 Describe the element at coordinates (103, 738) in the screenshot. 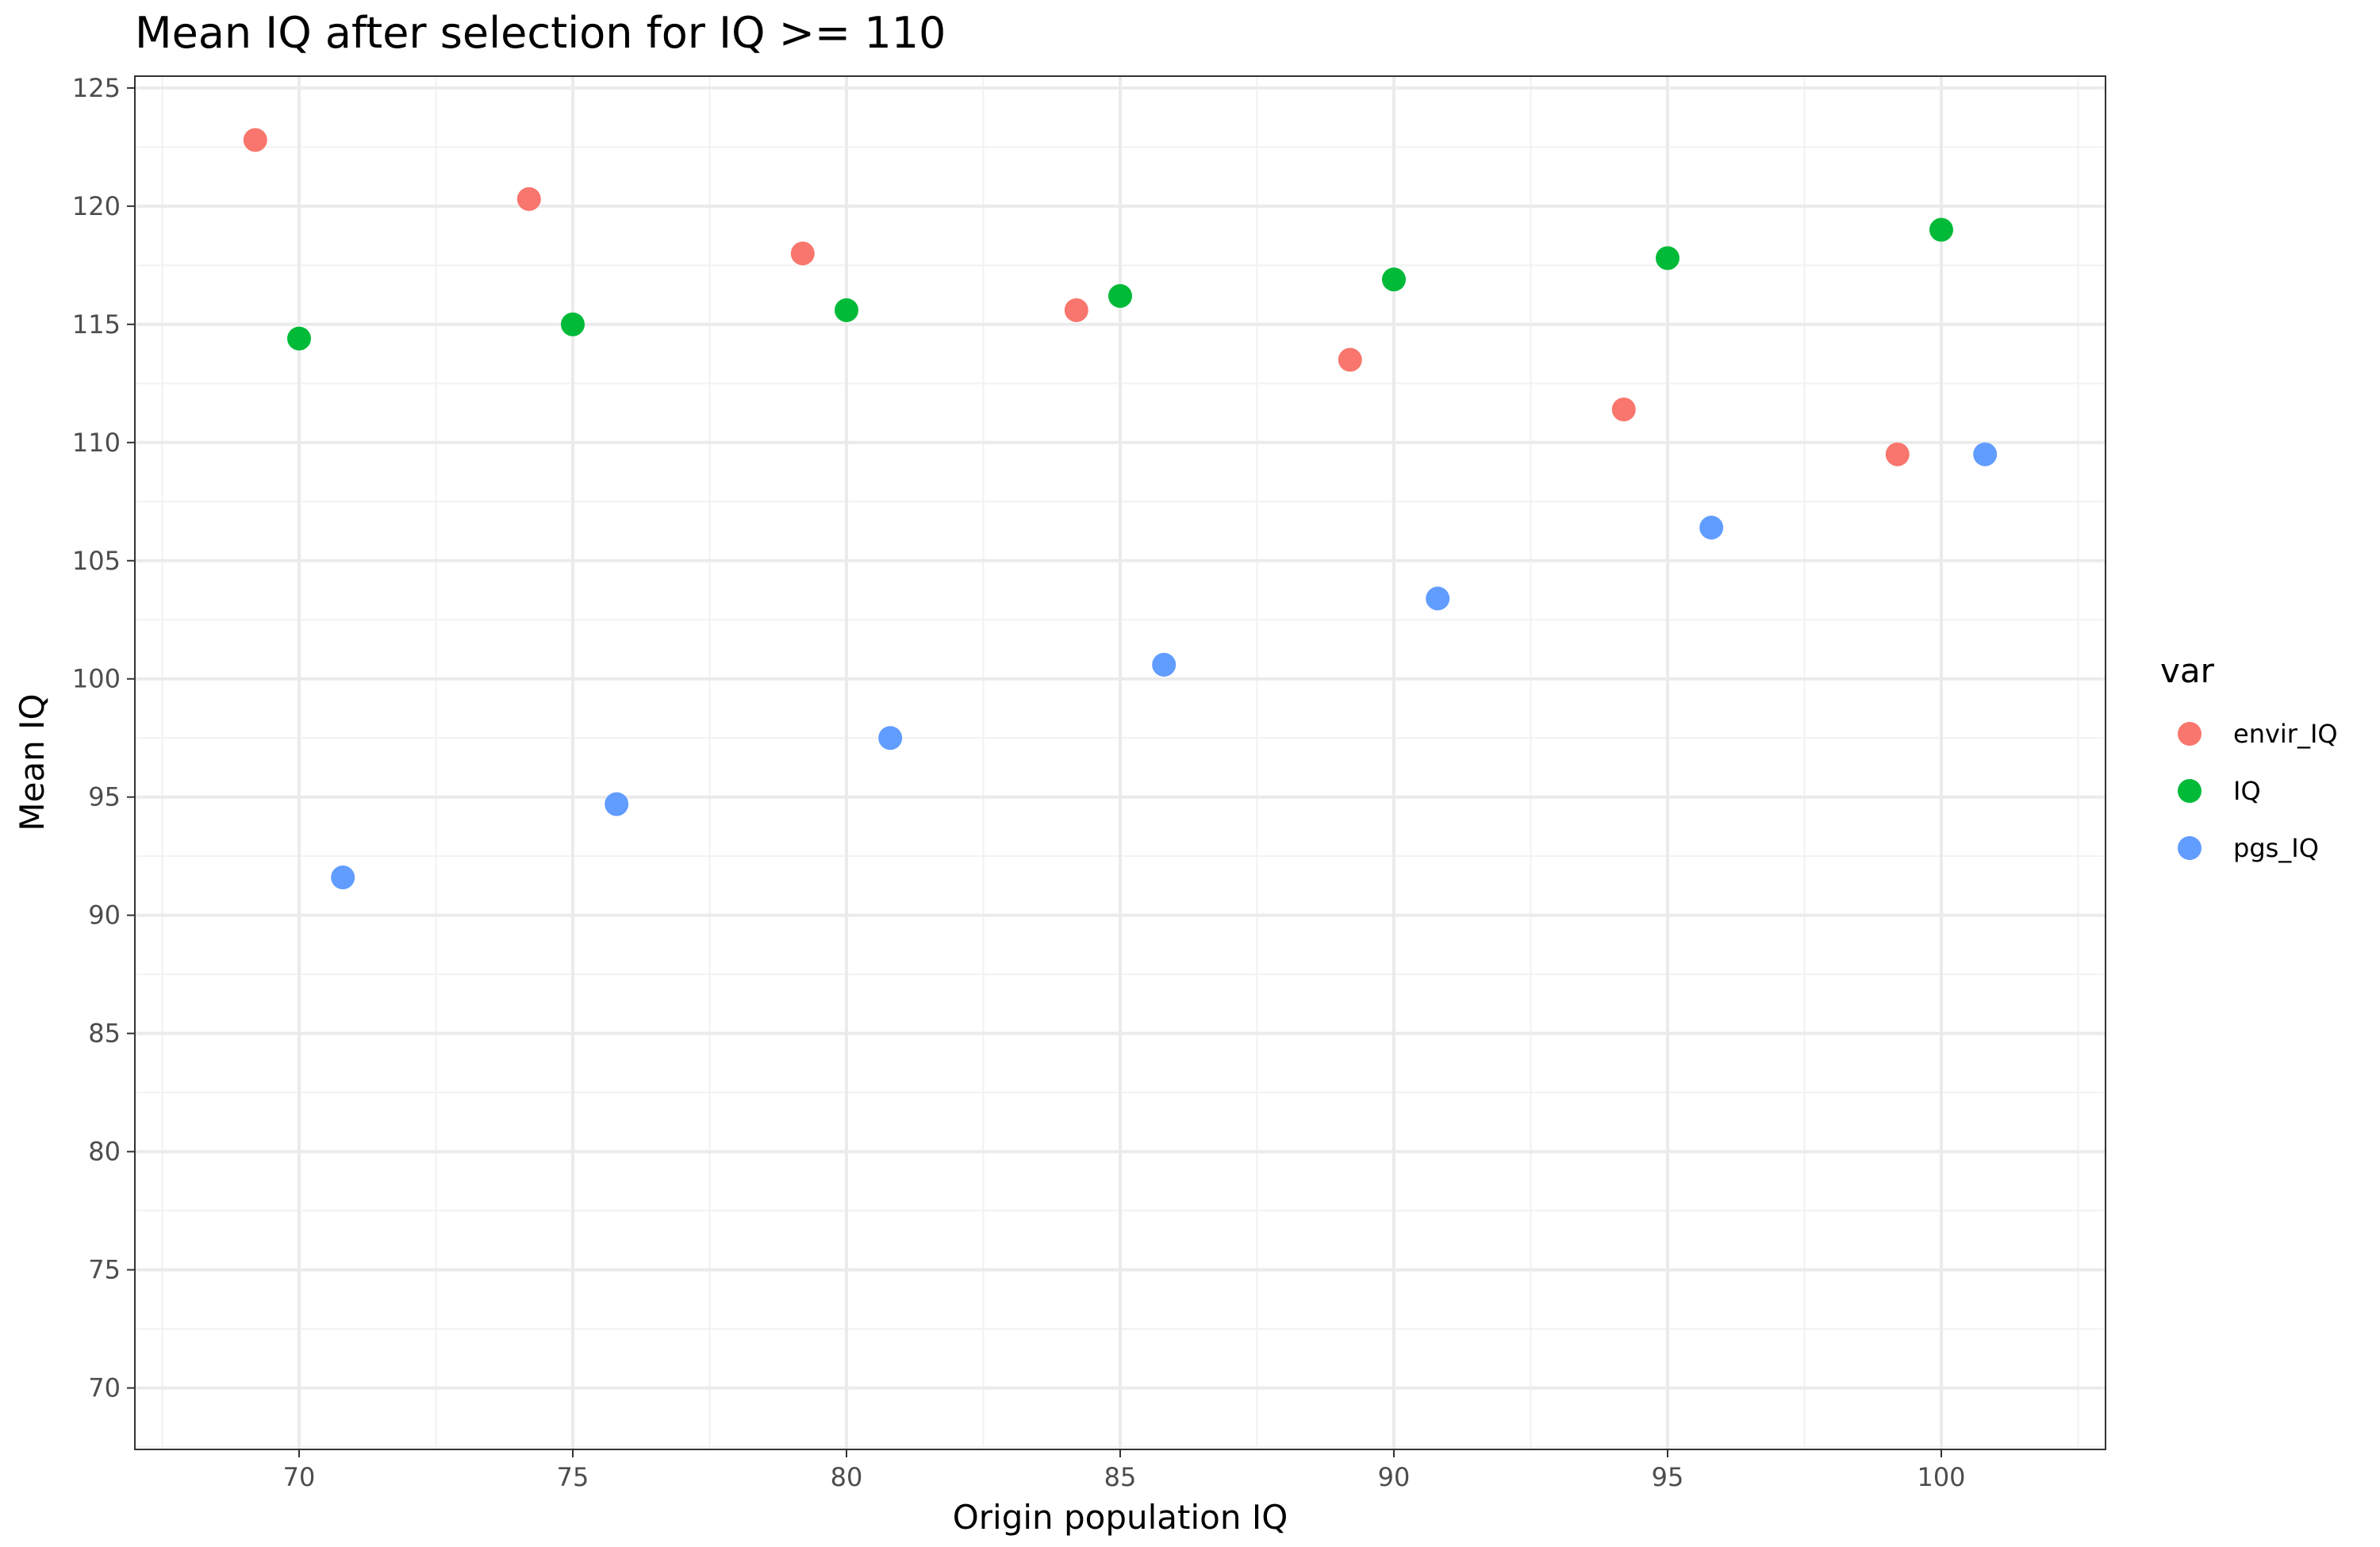

I see `y-axis: 70 75 80 85 90 95 100 105 110 115 120 125` at that location.